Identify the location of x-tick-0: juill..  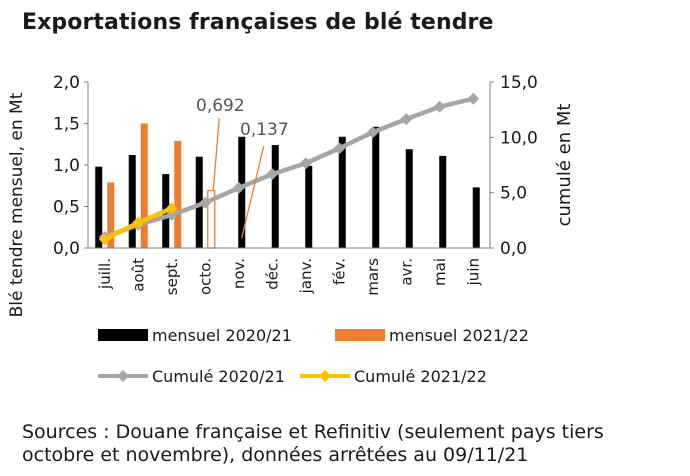
(105, 274).